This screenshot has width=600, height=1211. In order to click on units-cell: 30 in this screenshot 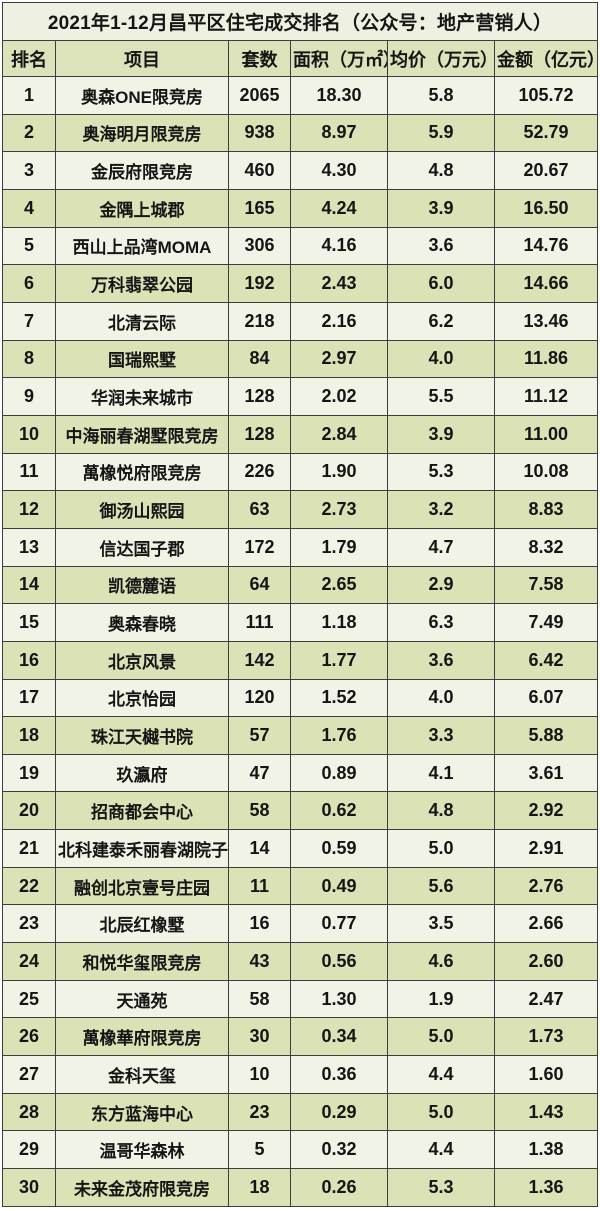, I will do `click(259, 1037)`.